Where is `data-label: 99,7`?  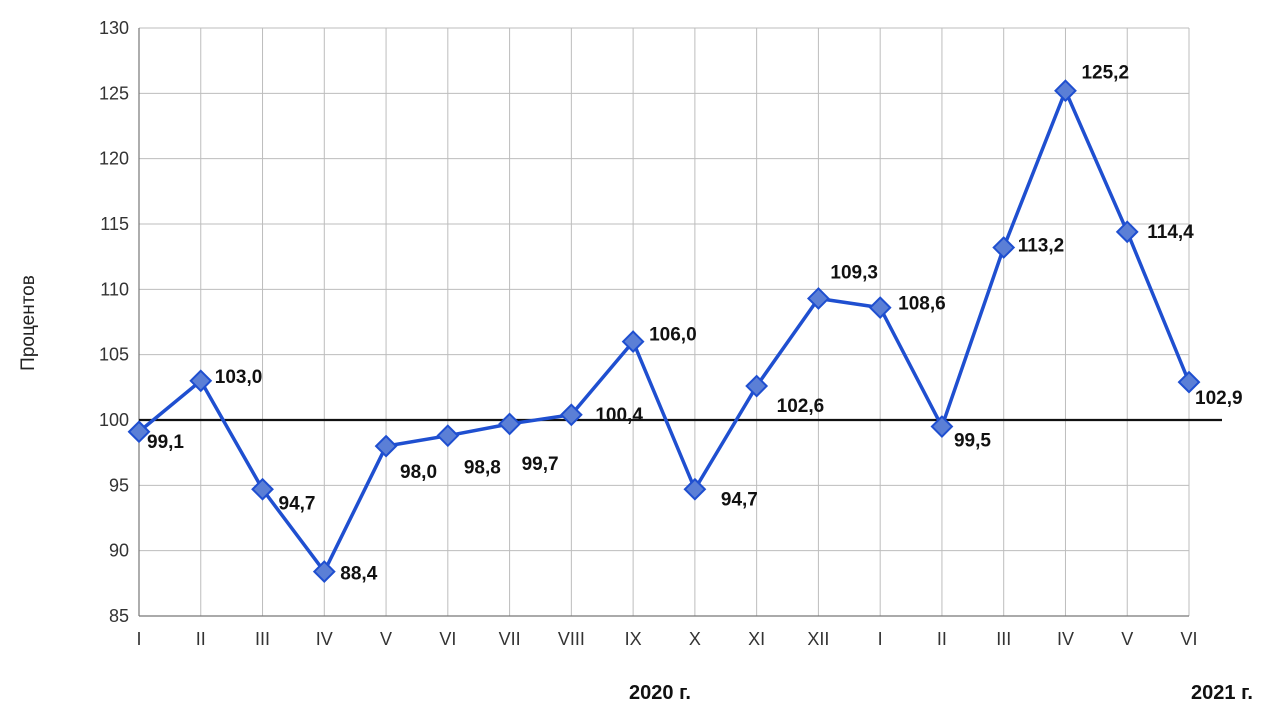 data-label: 99,7 is located at coordinates (540, 464).